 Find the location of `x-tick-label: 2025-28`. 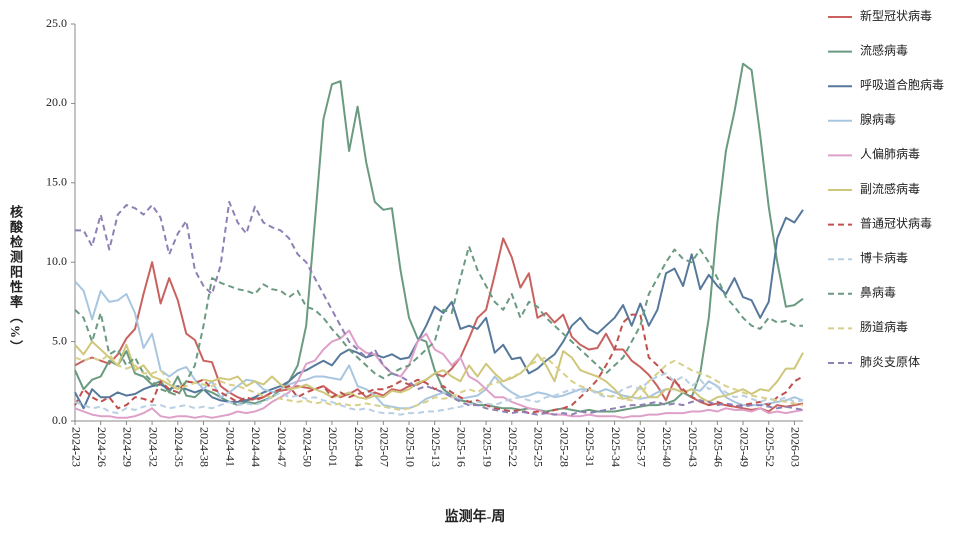

x-tick-label: 2025-28 is located at coordinates (564, 447).